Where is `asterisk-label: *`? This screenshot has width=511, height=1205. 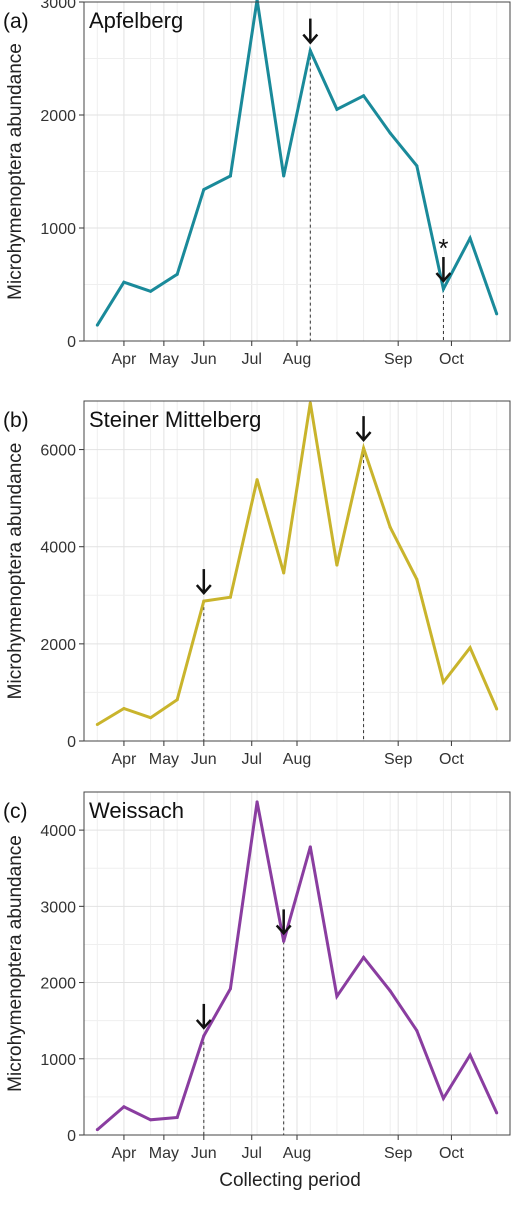
asterisk-label: * is located at coordinates (443, 248).